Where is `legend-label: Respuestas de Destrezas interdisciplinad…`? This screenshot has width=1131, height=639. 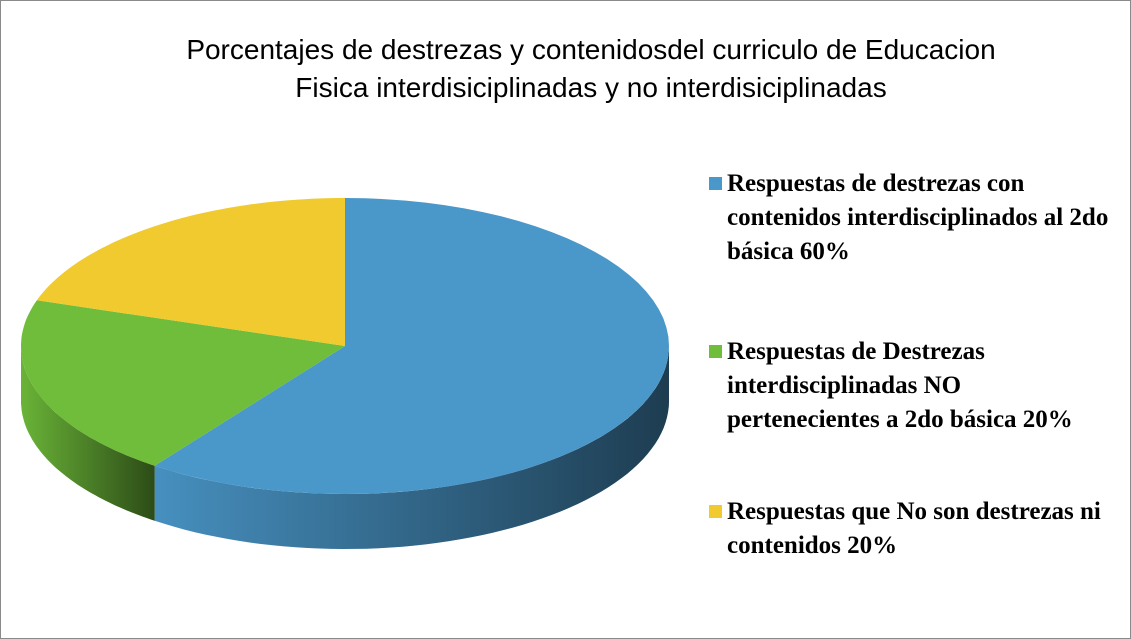 legend-label: Respuestas de Destrezas interdisciplinad… is located at coordinates (900, 385).